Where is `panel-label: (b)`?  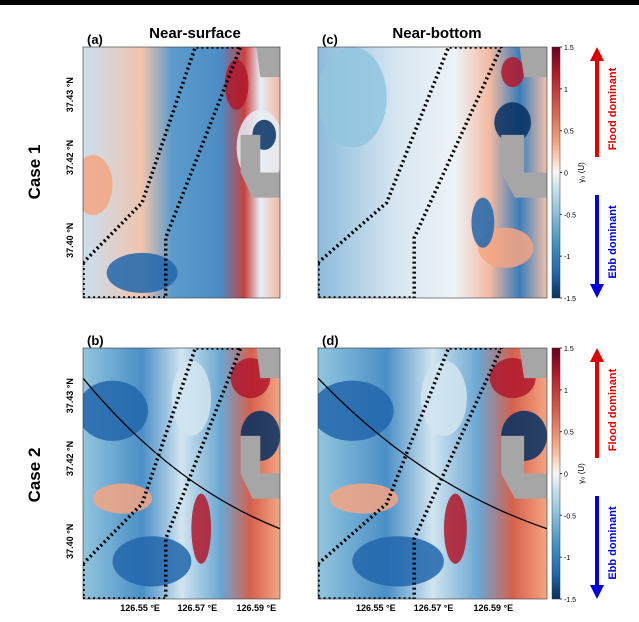
panel-label: (b) is located at coordinates (95, 340).